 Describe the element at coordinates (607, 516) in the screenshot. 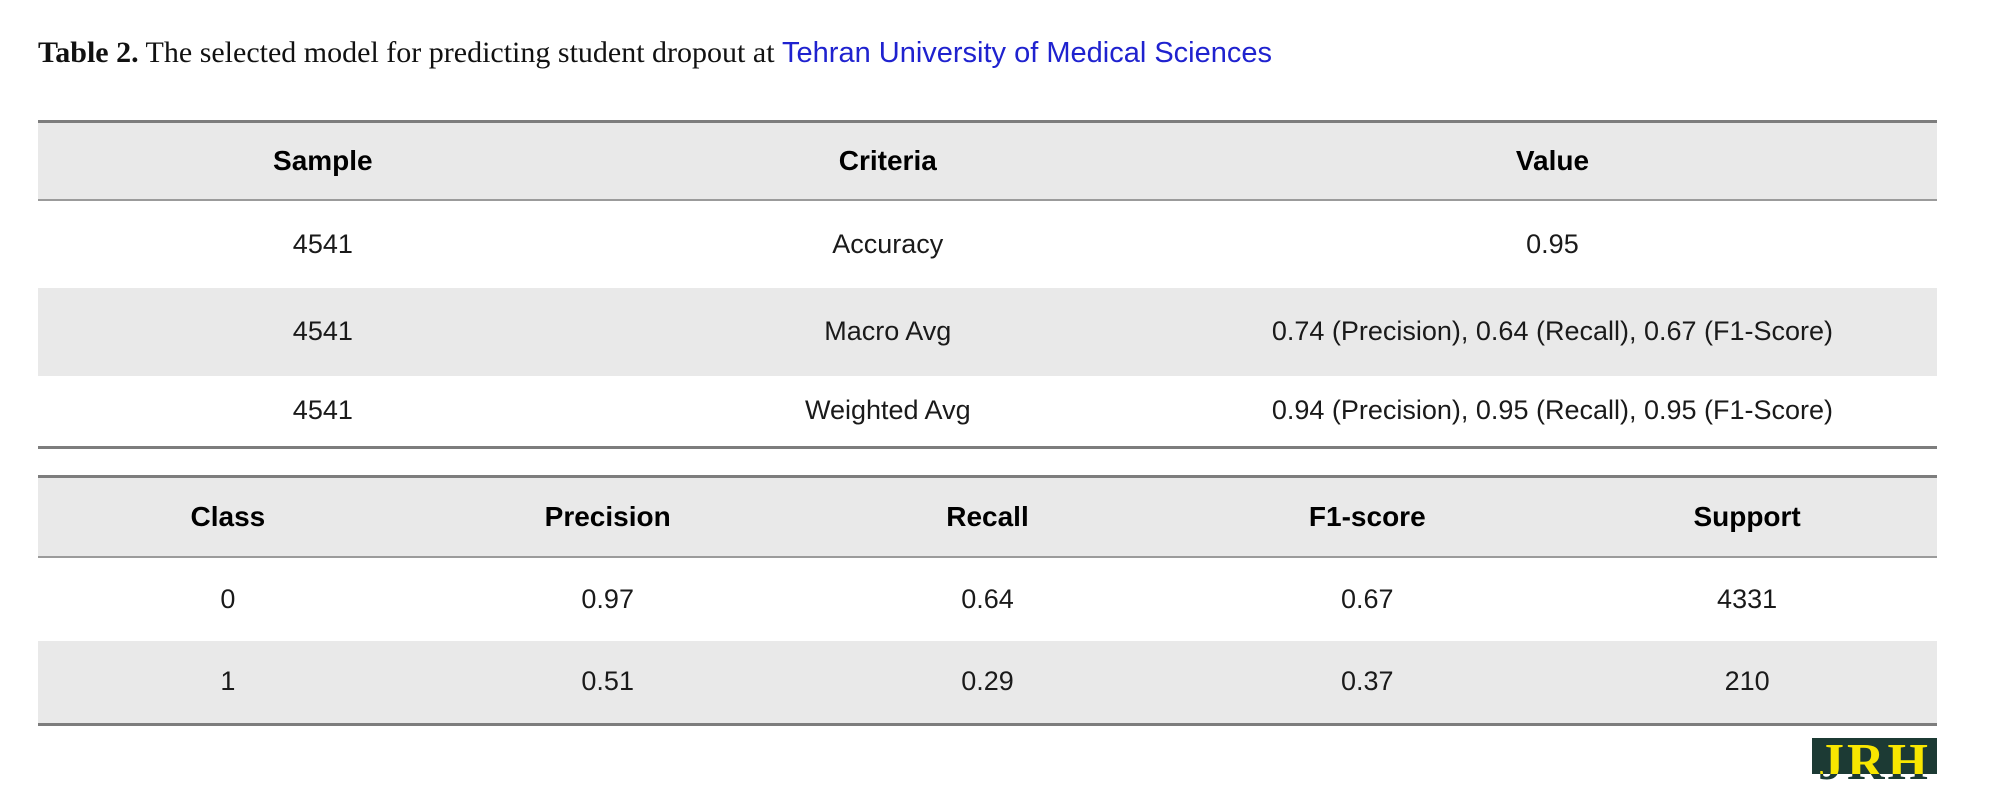

I see `header-precision: Precision` at that location.